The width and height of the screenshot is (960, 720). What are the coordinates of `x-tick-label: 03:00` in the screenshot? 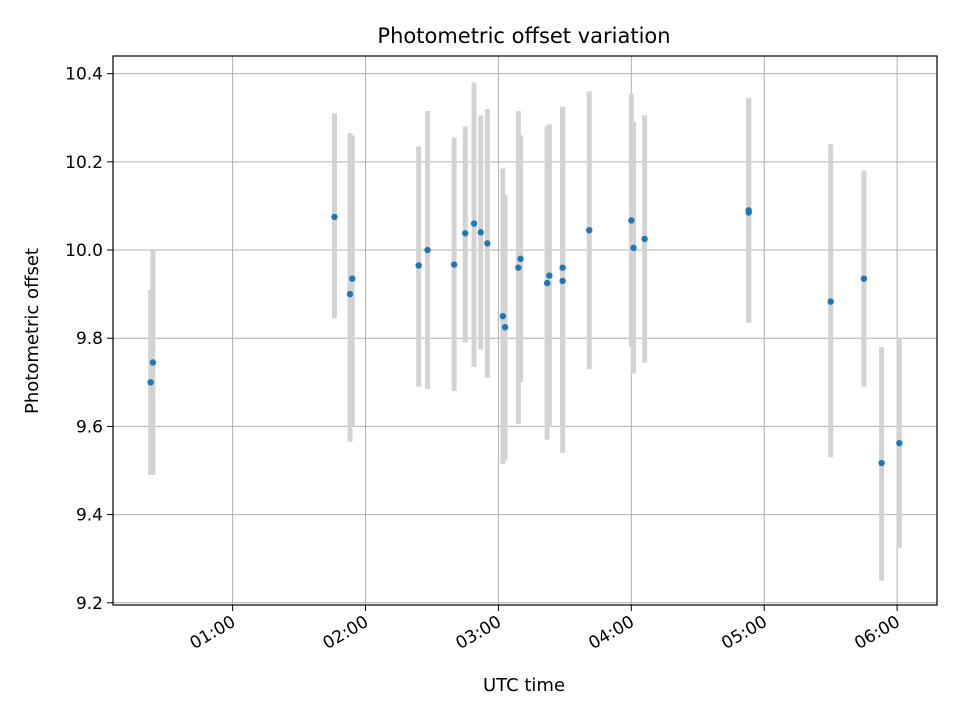 It's located at (478, 633).